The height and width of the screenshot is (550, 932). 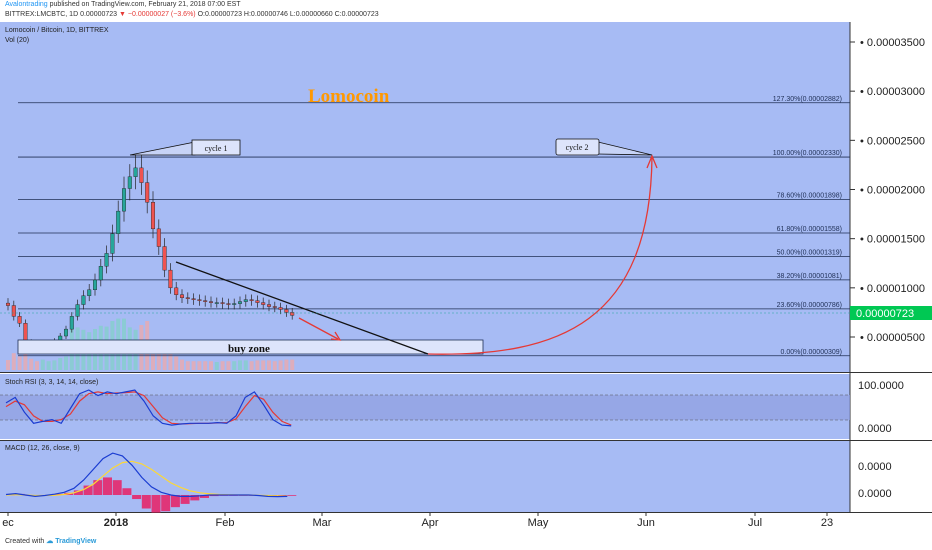 What do you see at coordinates (265, 14) in the screenshot?
I see `ohlc-high: H:0.00000746` at bounding box center [265, 14].